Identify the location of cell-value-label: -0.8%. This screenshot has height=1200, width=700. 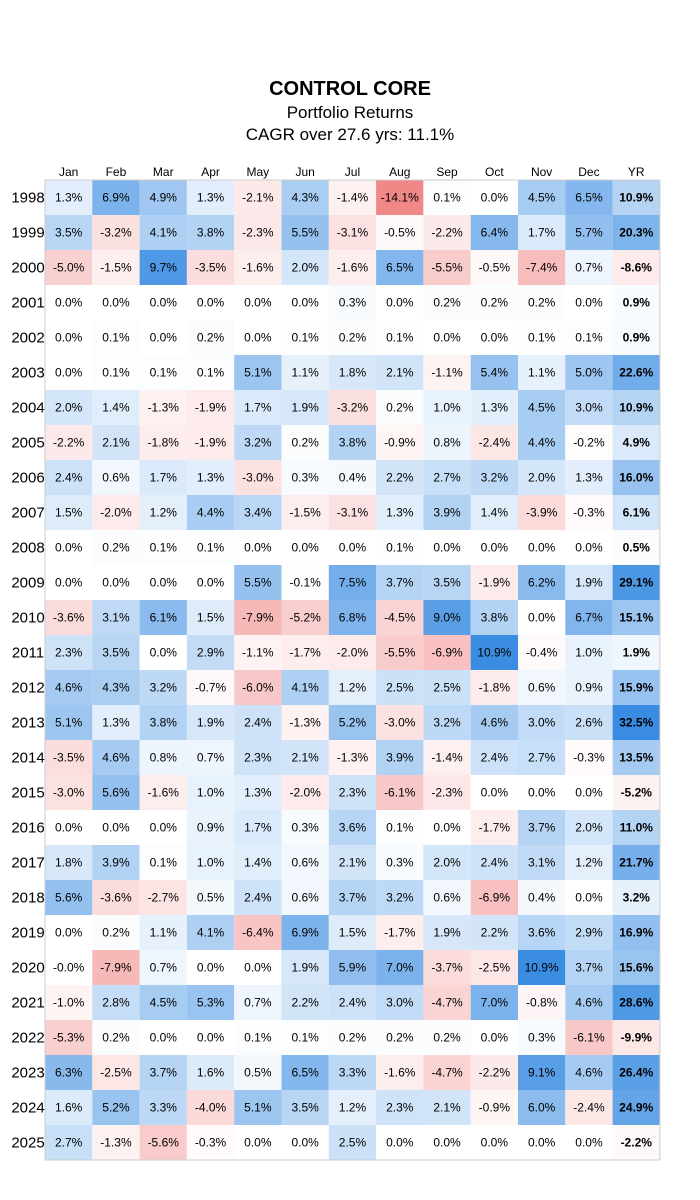
(542, 1003).